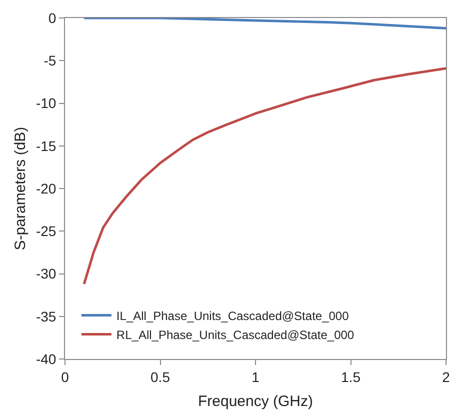 This screenshot has height=410, width=460. I want to click on y-tick-label: 0, so click(52, 18).